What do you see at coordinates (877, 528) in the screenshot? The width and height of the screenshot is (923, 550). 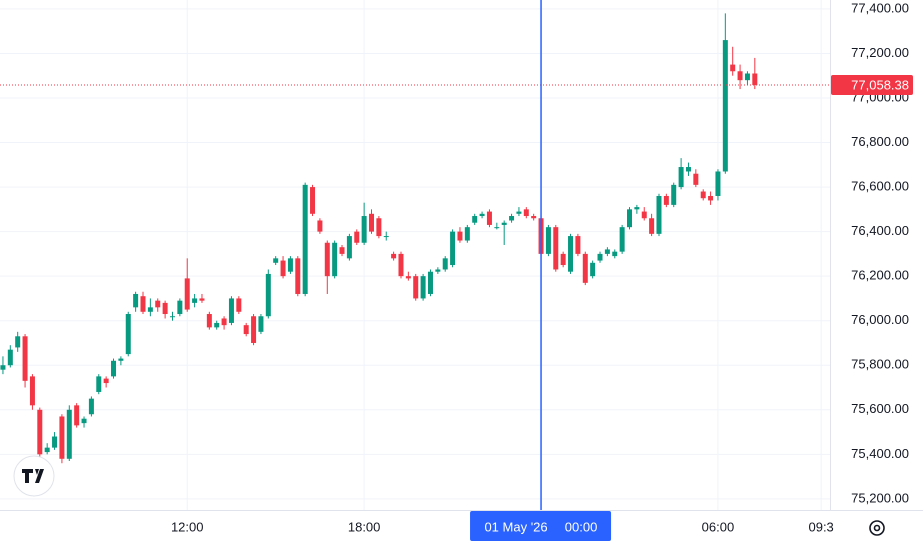 I see `settings-icon` at bounding box center [877, 528].